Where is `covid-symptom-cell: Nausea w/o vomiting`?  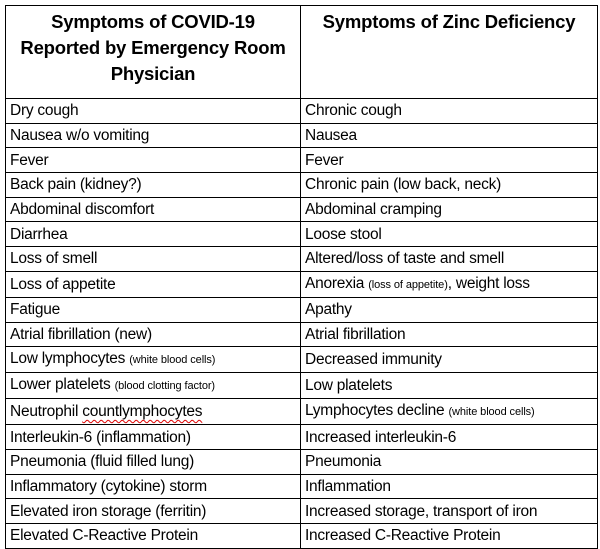 covid-symptom-cell: Nausea w/o vomiting is located at coordinates (153, 135).